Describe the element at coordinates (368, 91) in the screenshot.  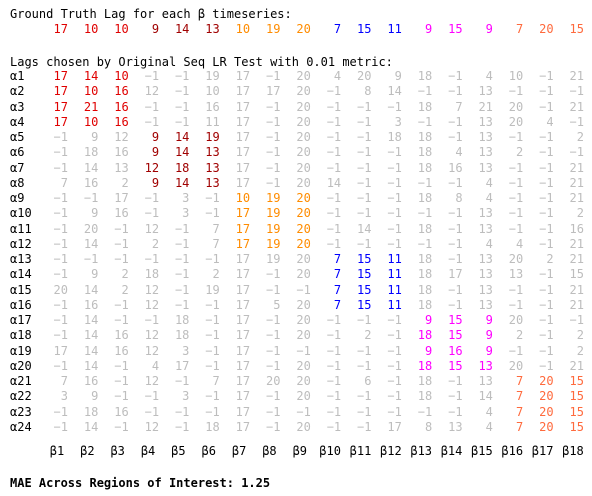
I see `matrix-cell: 8` at that location.